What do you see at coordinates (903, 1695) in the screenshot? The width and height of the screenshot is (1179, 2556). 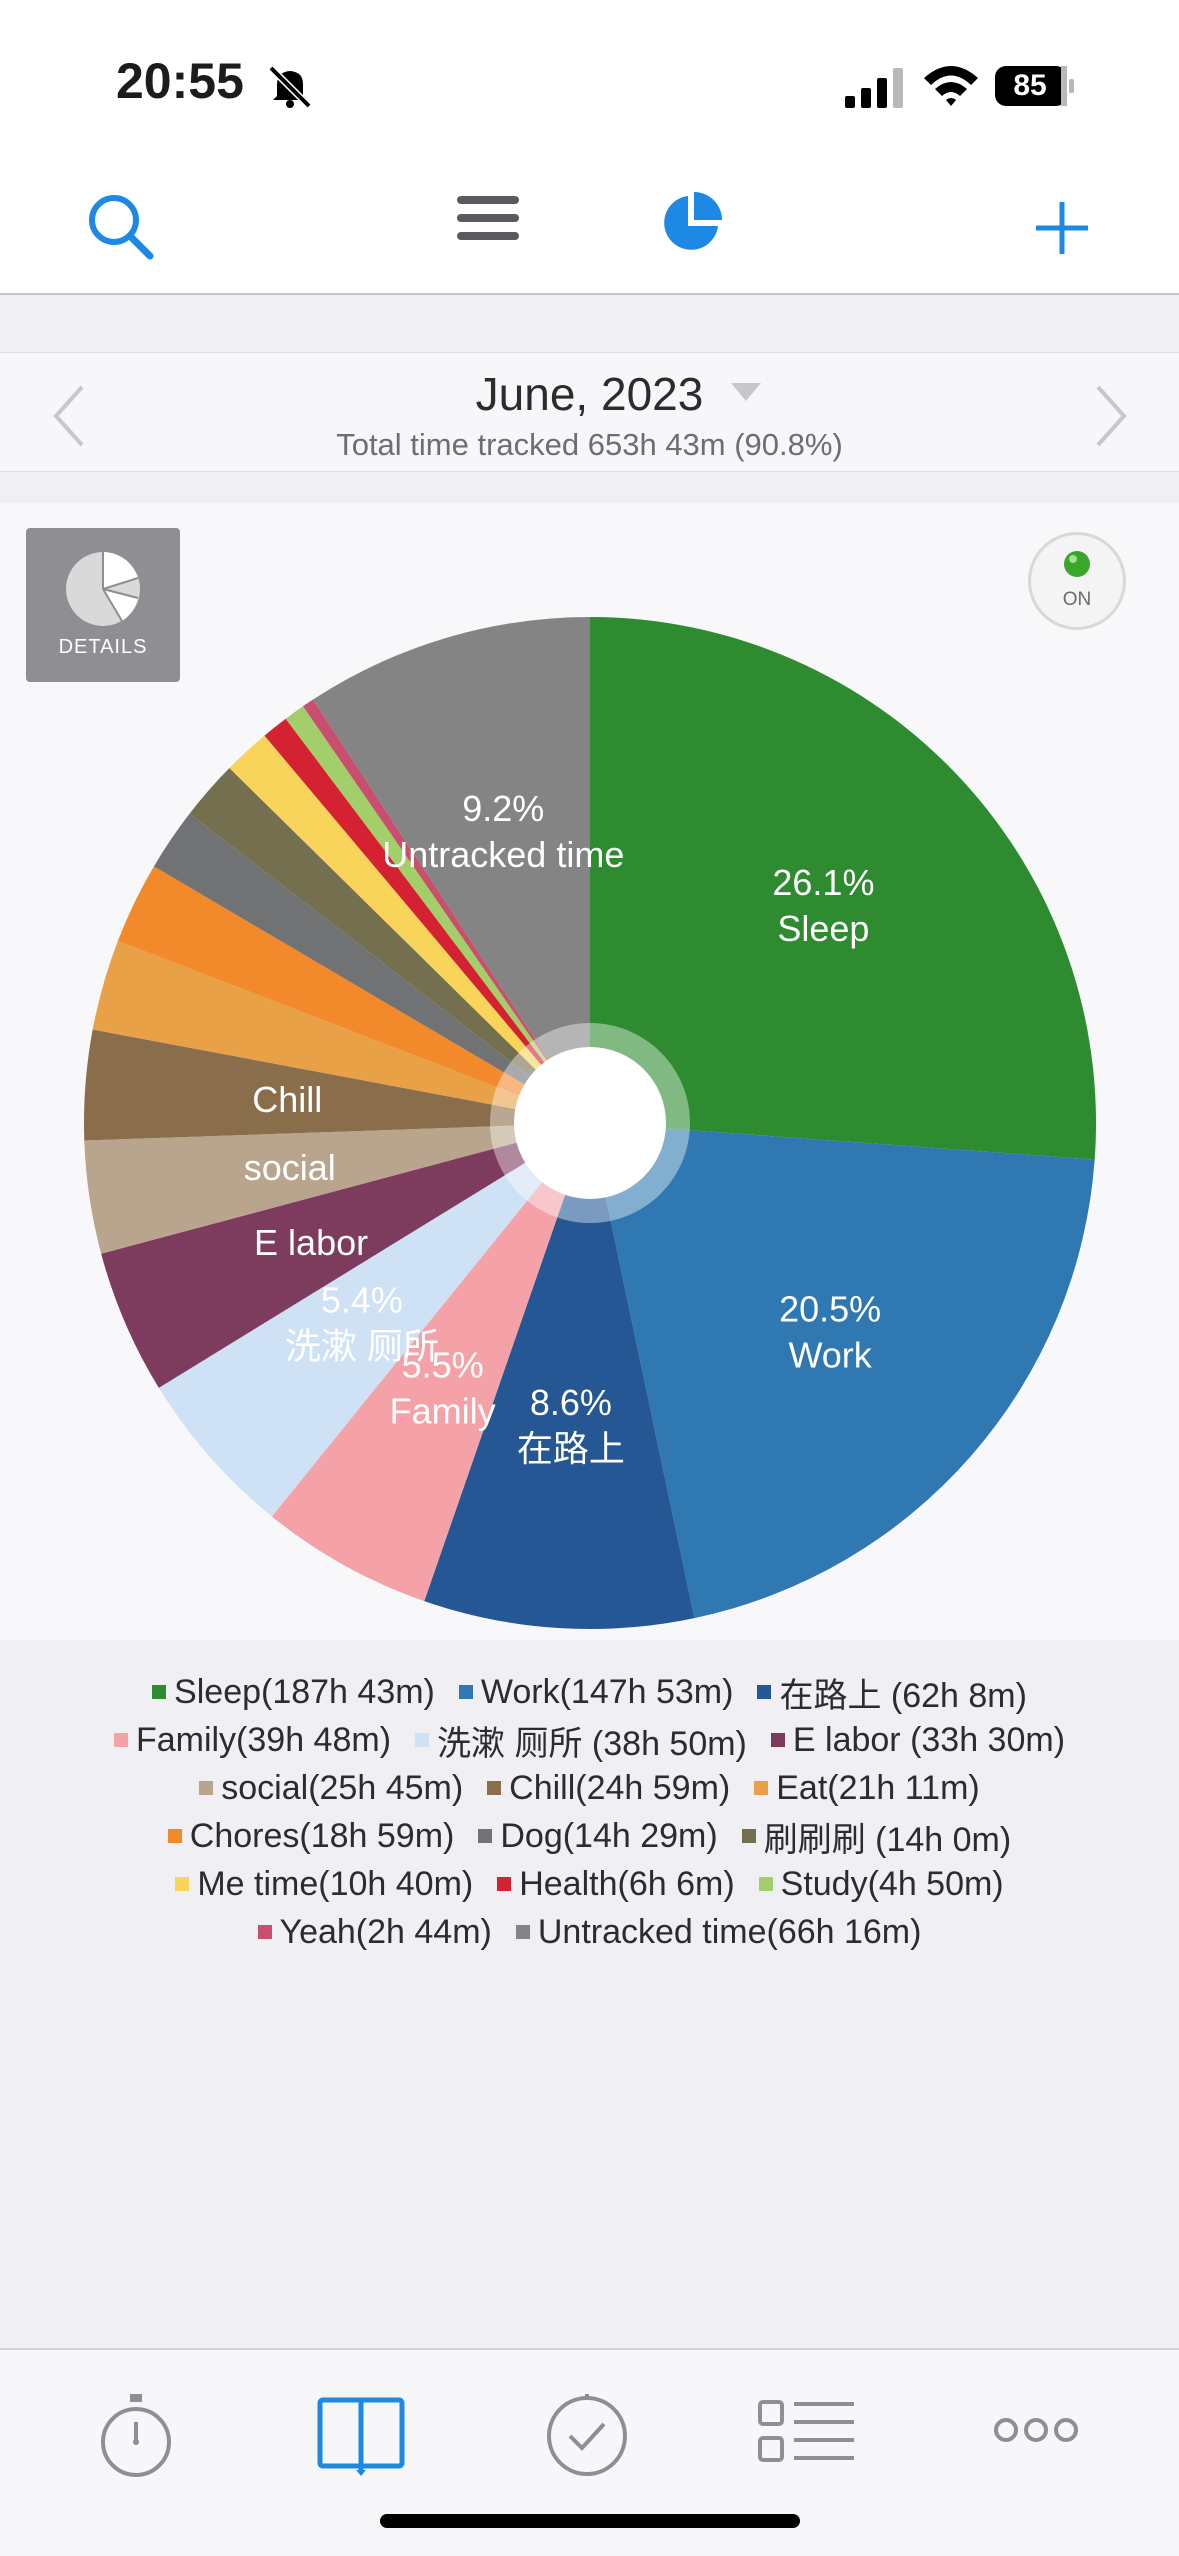 I see `legend-label: 在路上 (62h 8m)` at bounding box center [903, 1695].